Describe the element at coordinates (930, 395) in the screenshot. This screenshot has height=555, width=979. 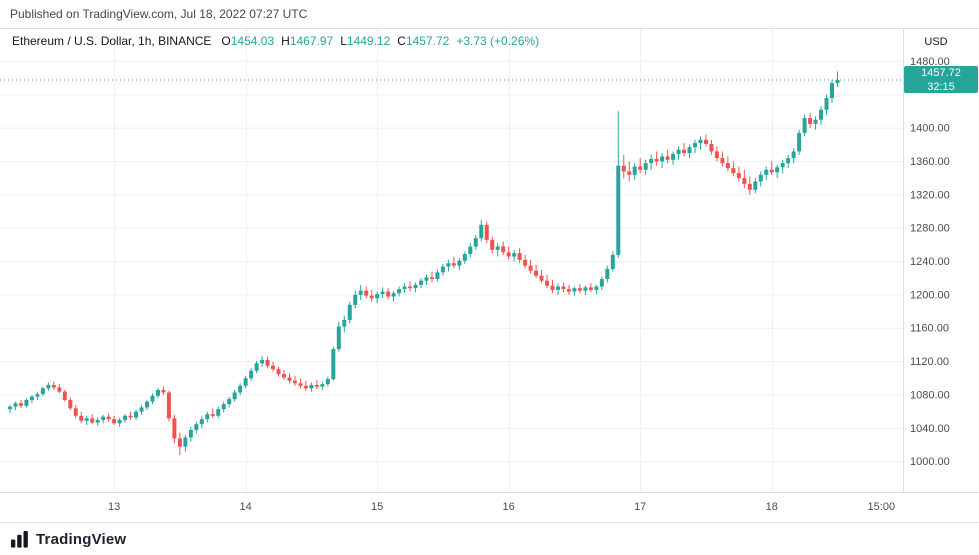
I see `svg-text: 1080.00` at that location.